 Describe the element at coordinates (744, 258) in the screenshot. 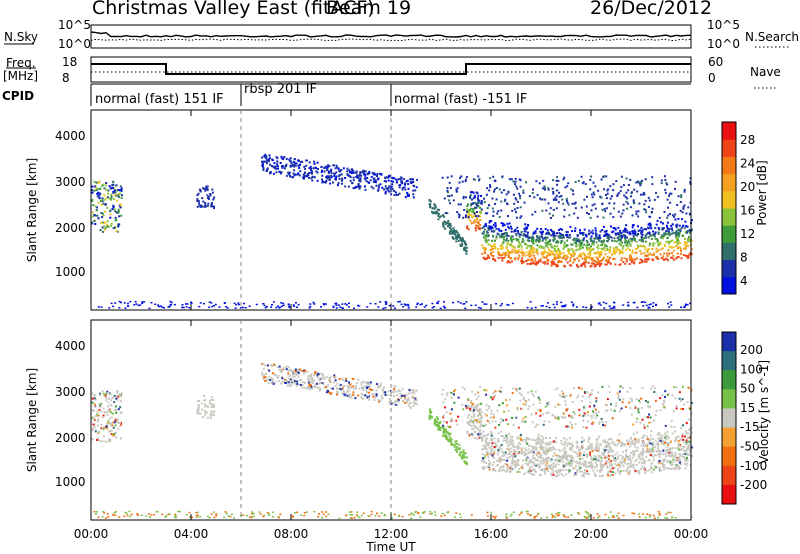

I see `power-cbar-tick: 8` at that location.